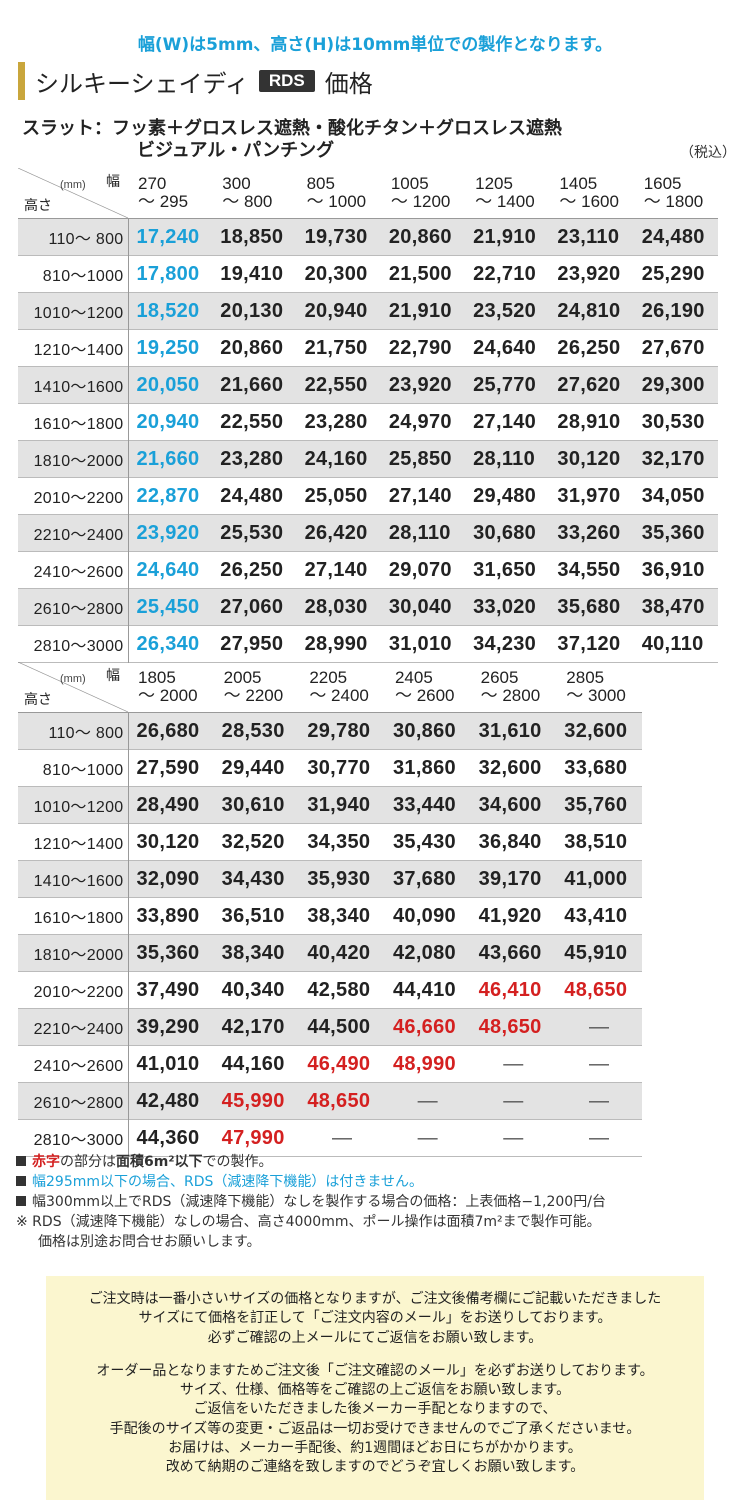  What do you see at coordinates (589, 384) in the screenshot?
I see `price-cell: 27,620` at bounding box center [589, 384].